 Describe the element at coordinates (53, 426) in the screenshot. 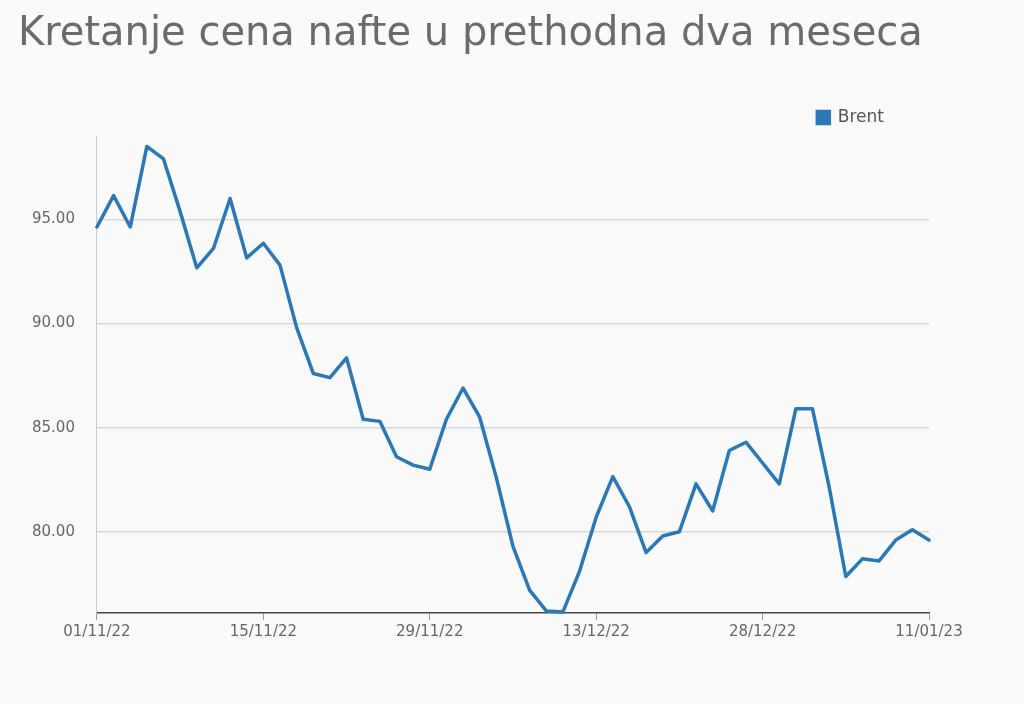

I see `y-tick-label: 85.00` at that location.